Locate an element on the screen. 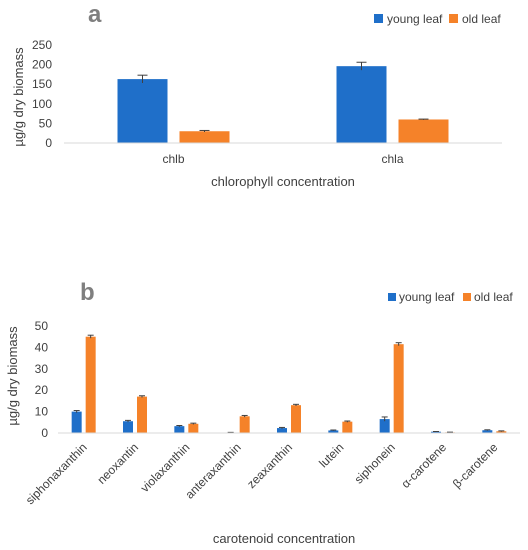 The height and width of the screenshot is (550, 528). y-tick-label: 30 is located at coordinates (42, 369).